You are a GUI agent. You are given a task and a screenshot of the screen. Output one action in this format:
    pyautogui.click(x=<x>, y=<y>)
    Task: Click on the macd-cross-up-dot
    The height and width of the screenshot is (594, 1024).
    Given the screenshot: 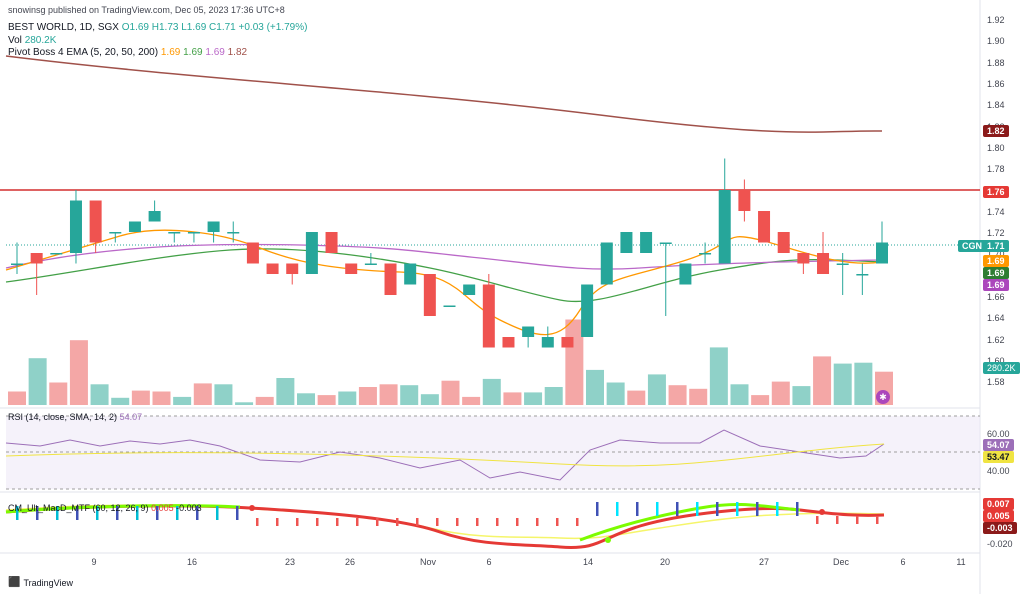 What is the action you would take?
    pyautogui.click(x=608, y=540)
    